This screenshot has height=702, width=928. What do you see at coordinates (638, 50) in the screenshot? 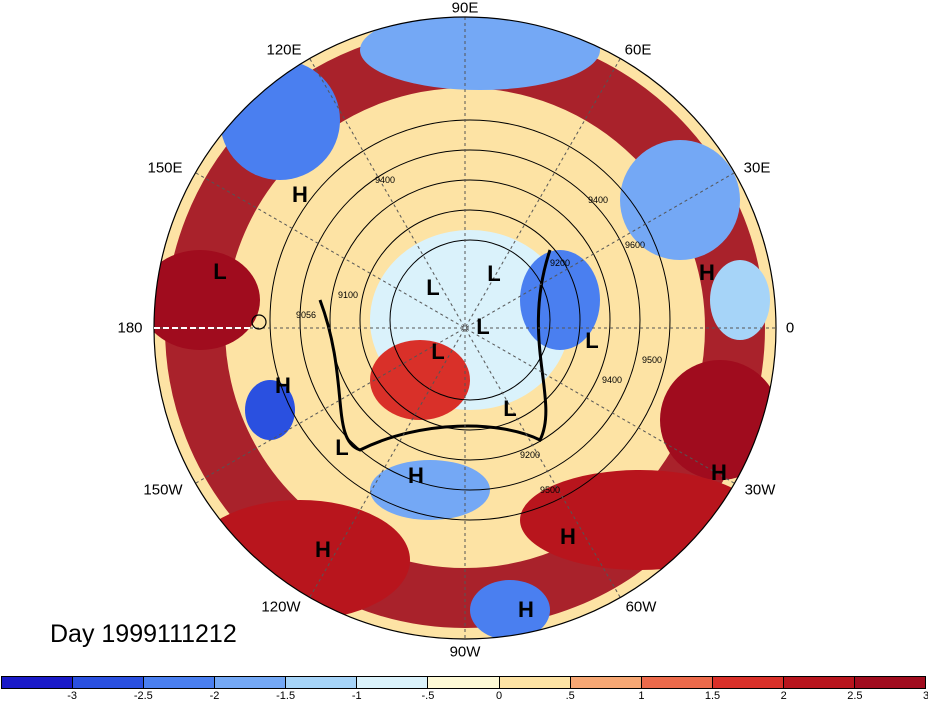
I see `lon-label-60e: 60E` at bounding box center [638, 50].